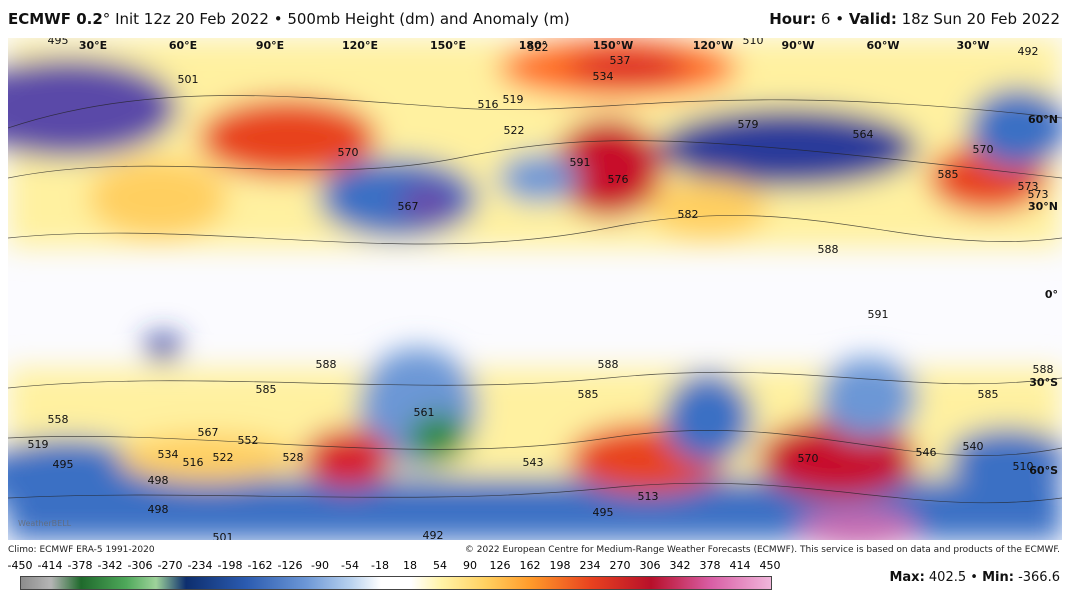 This screenshot has width=1080, height=603. I want to click on lat-label: 60°S, so click(1043, 470).